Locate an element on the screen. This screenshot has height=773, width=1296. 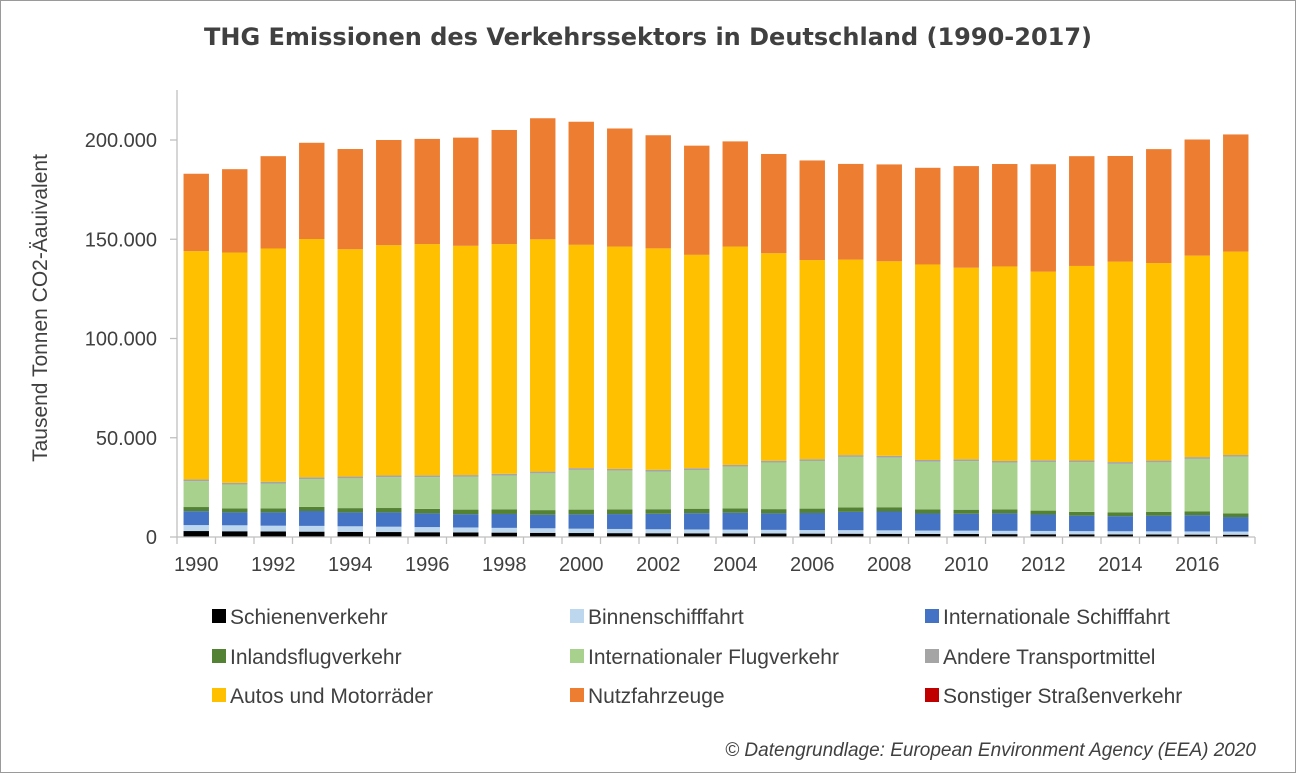
legend-label: Nutzfahrzeuge is located at coordinates (656, 696).